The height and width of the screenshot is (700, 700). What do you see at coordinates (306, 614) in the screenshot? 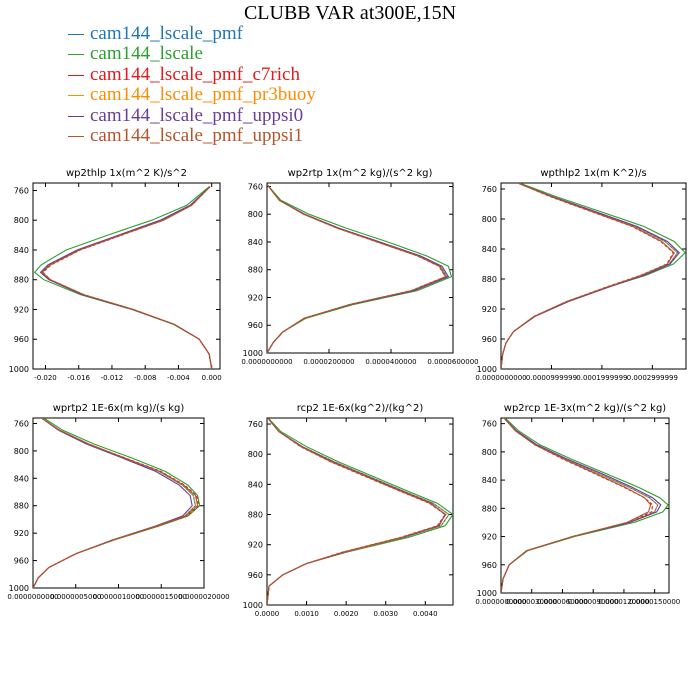
I see `x-tick-label: 0.0010` at bounding box center [306, 614].